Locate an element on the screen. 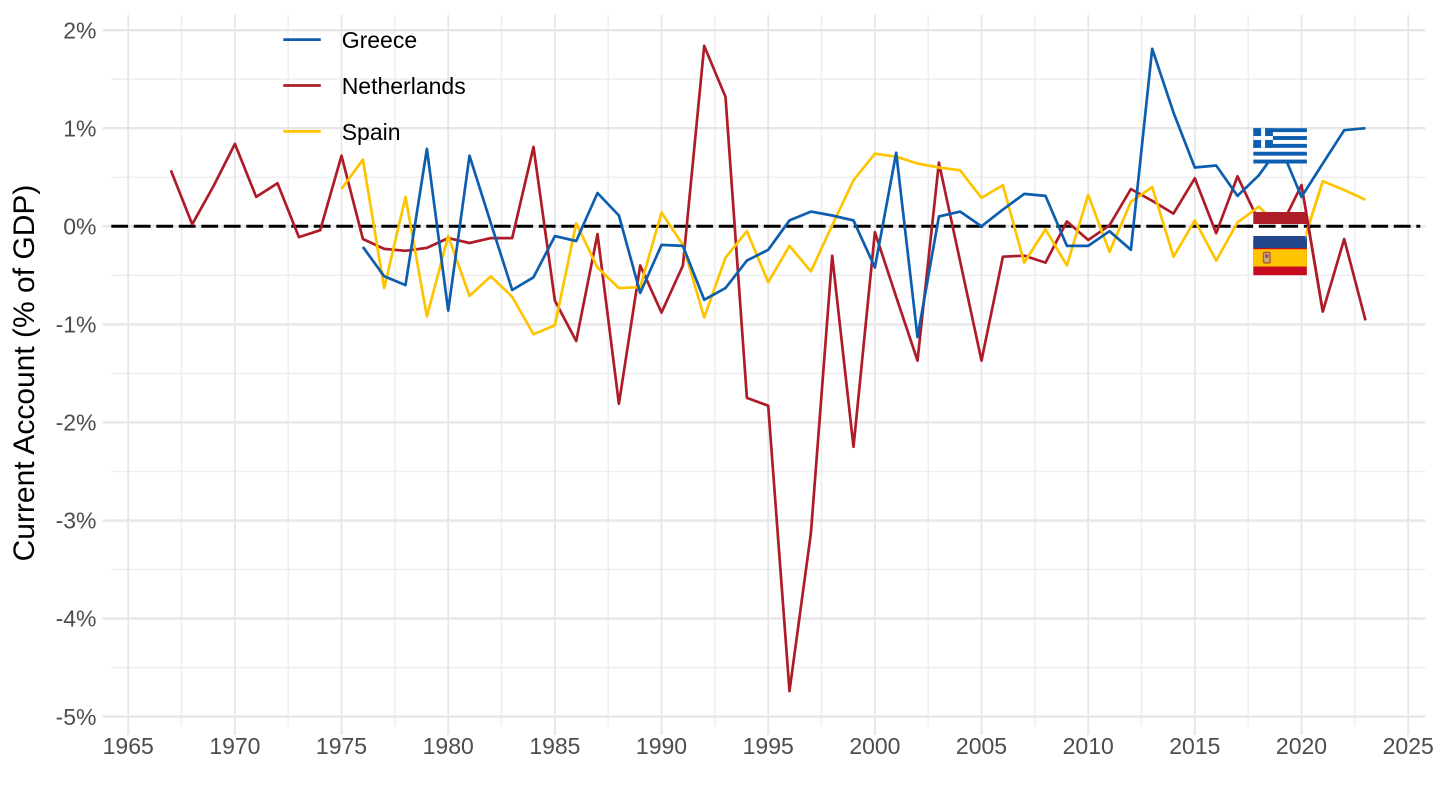 The image size is (1440, 810). svg-text: 1995 is located at coordinates (768, 746).